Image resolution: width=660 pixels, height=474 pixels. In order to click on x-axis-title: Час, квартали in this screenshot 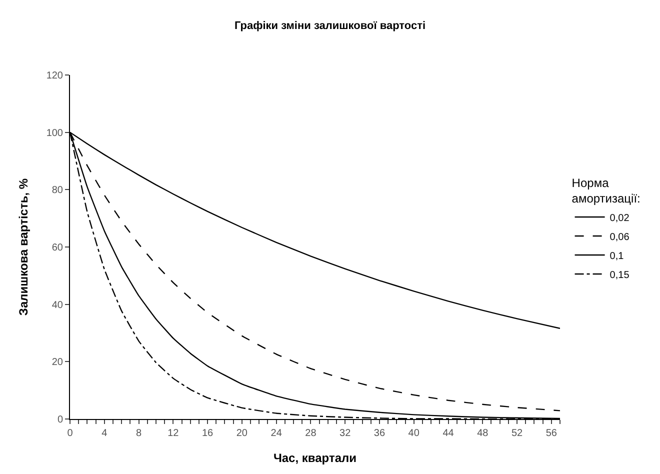, I will do `click(315, 457)`.